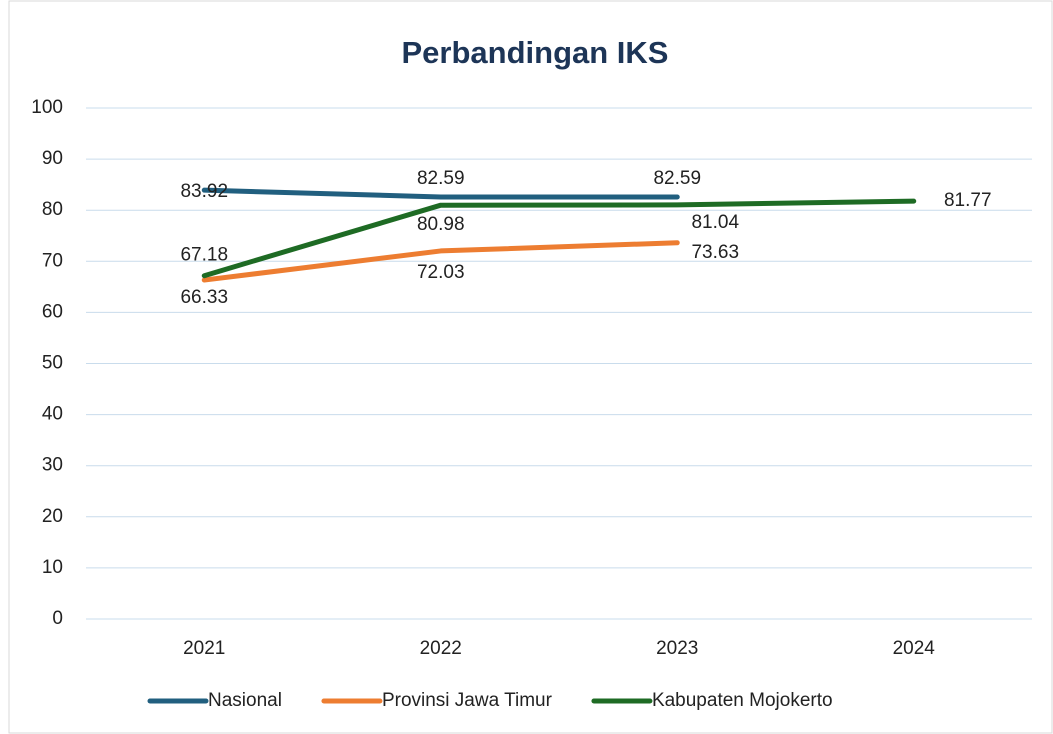  Describe the element at coordinates (52, 567) in the screenshot. I see `y-tick-label: 10` at that location.